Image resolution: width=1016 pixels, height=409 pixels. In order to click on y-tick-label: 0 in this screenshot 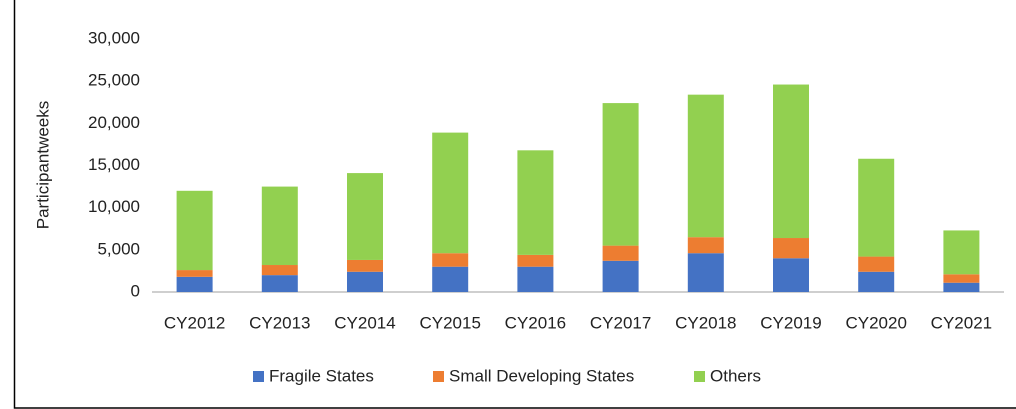, I will do `click(135, 290)`.